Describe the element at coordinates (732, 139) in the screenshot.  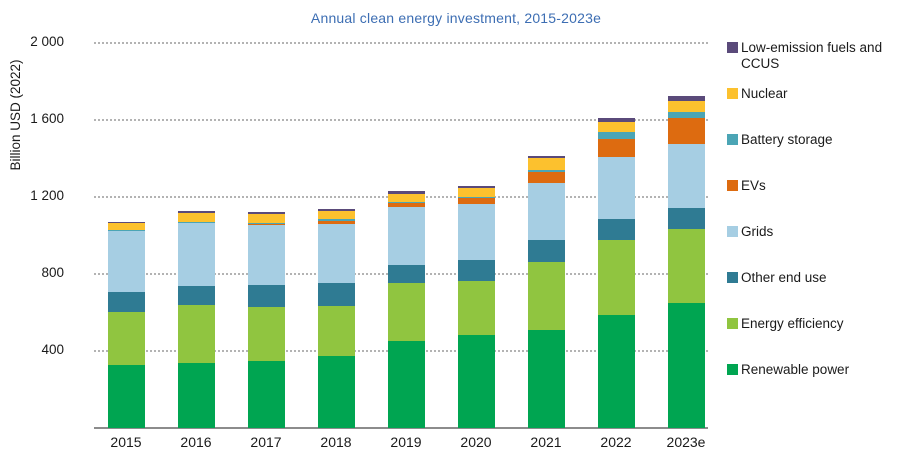
I see `legend-swatch-battery-storage` at that location.